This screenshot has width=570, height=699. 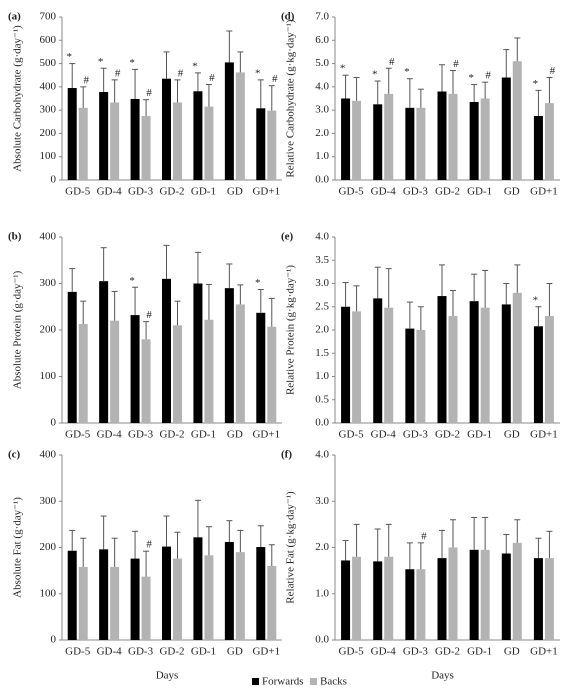 I want to click on y-tick-label: 700, so click(x=48, y=17).